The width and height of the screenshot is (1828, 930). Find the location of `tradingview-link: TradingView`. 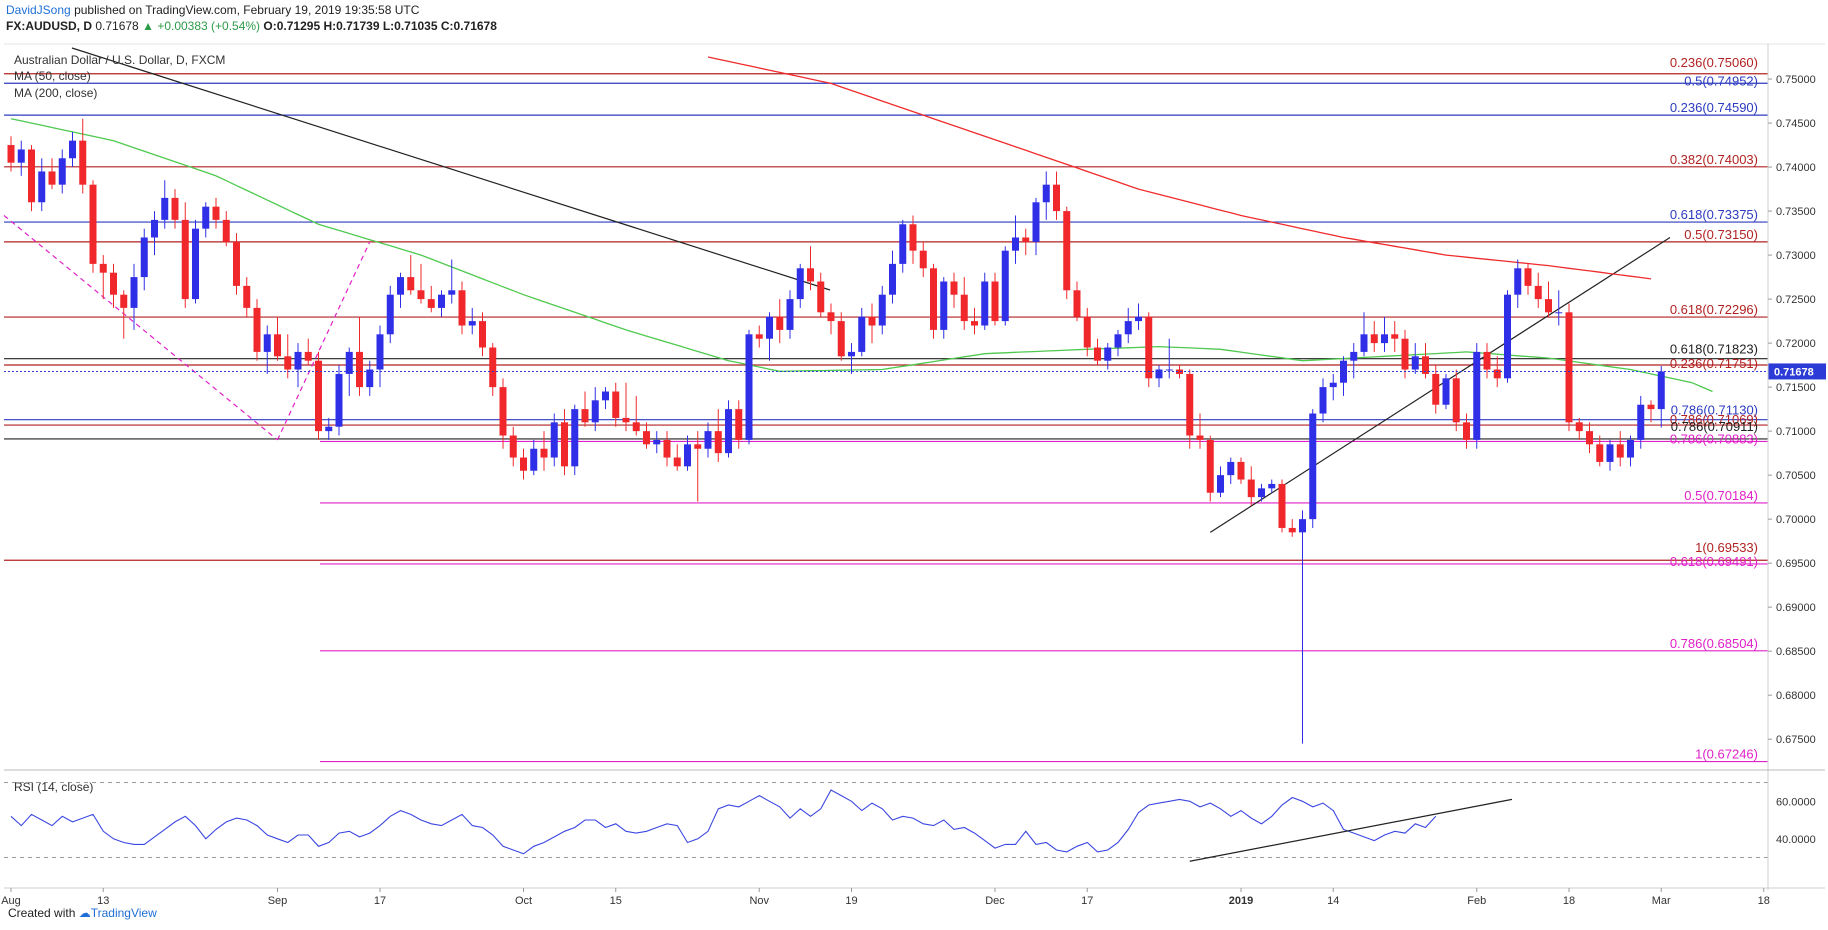

tradingview-link: TradingView is located at coordinates (123, 913).